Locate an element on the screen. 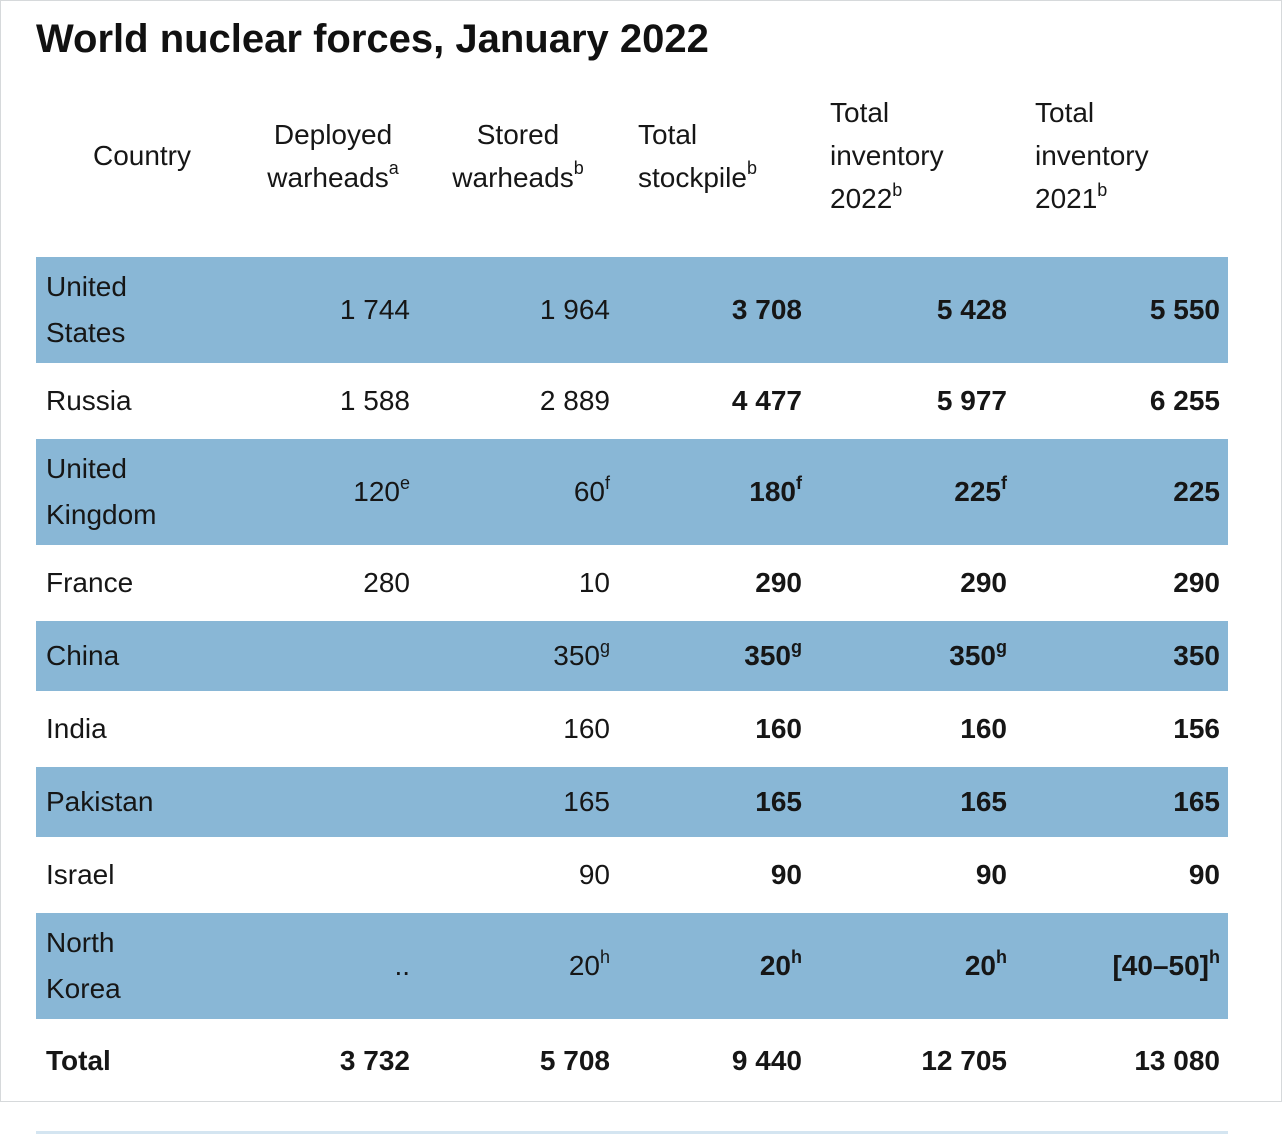  country-label: United States is located at coordinates (142, 310).